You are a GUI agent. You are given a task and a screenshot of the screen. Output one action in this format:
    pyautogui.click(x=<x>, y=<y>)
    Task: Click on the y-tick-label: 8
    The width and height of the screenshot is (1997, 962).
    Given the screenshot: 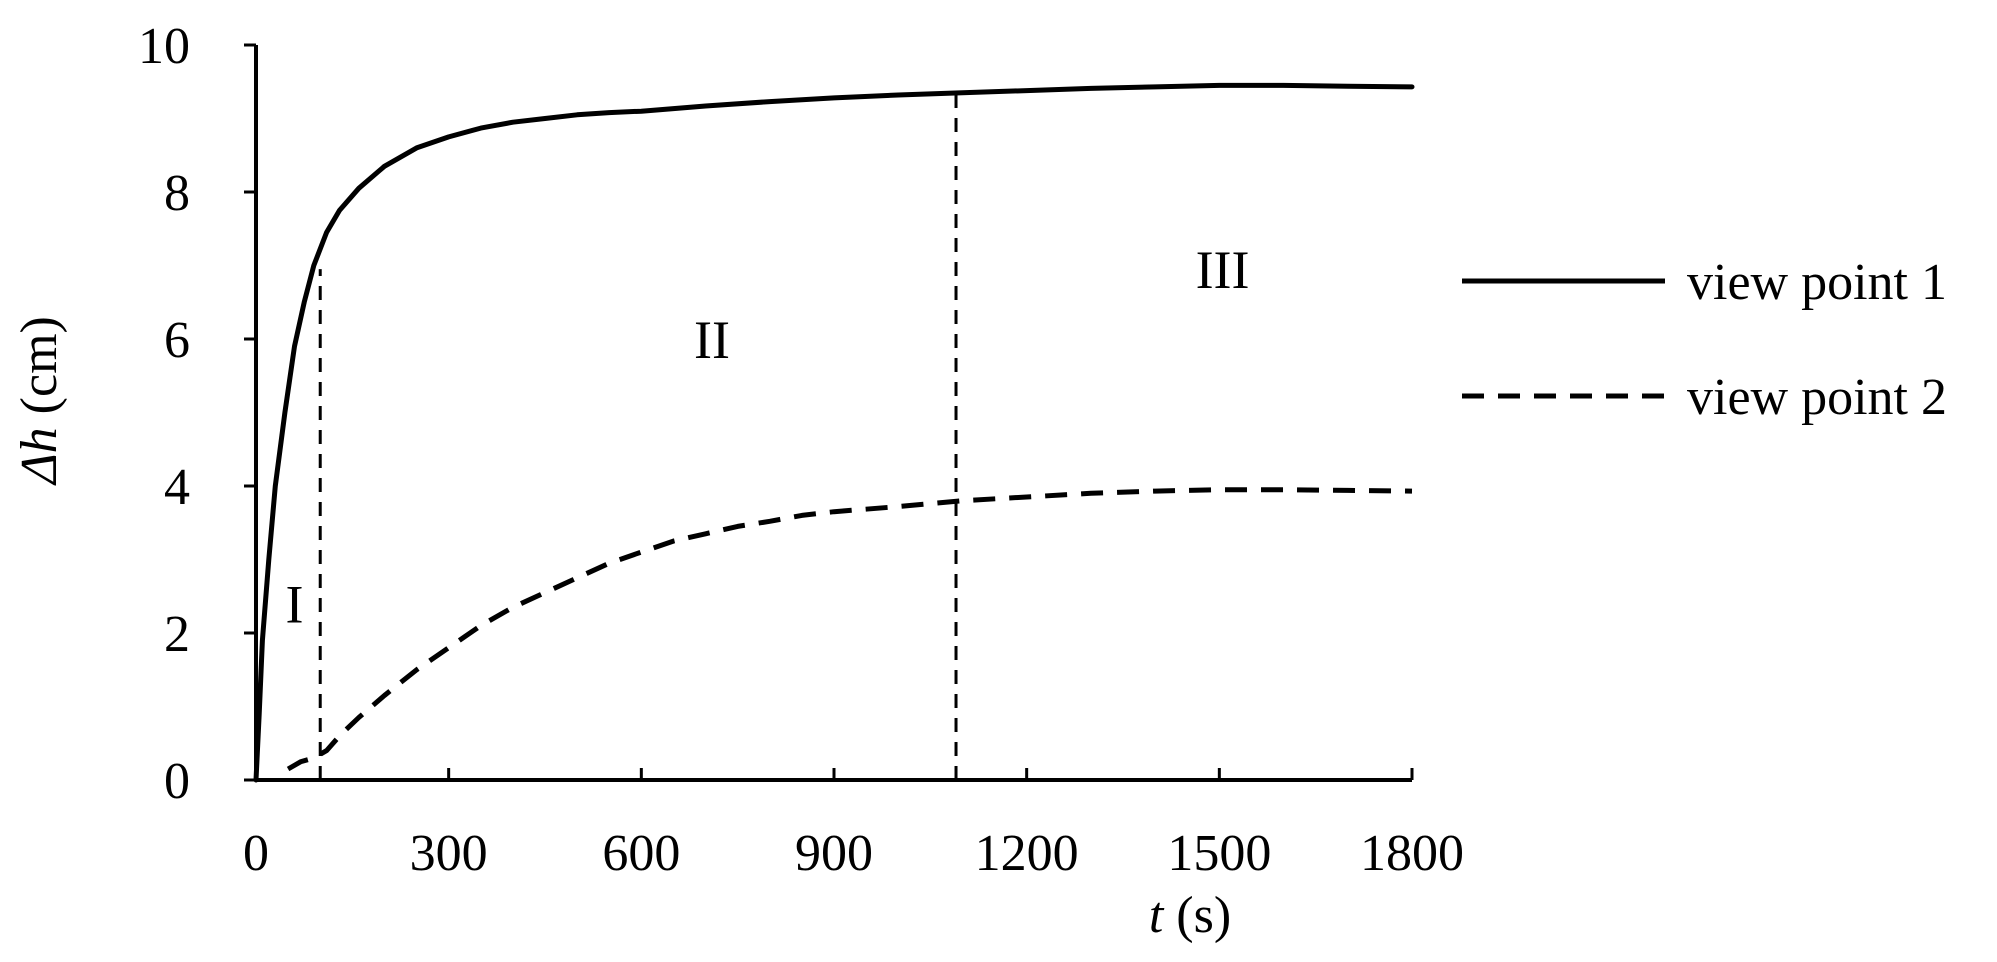 What is the action you would take?
    pyautogui.click(x=177, y=193)
    